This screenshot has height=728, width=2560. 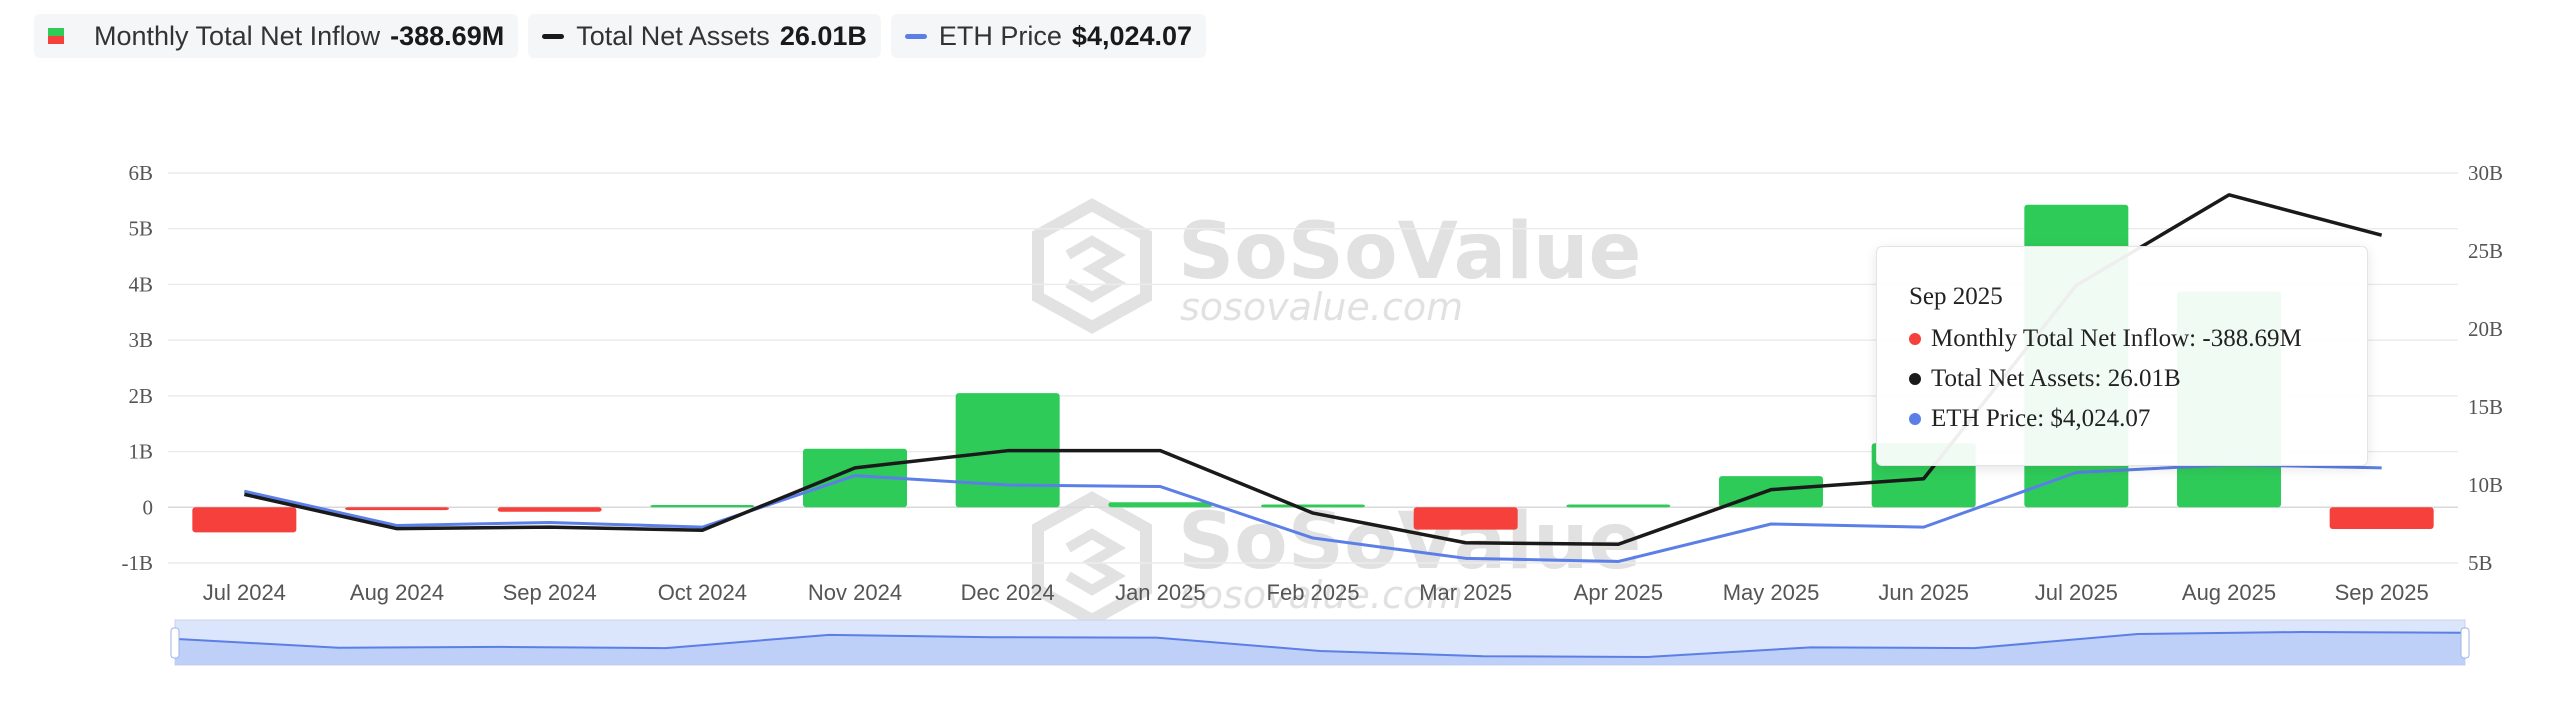 I want to click on legend-item-price: ETH Price $4,024.07, so click(x=1048, y=36).